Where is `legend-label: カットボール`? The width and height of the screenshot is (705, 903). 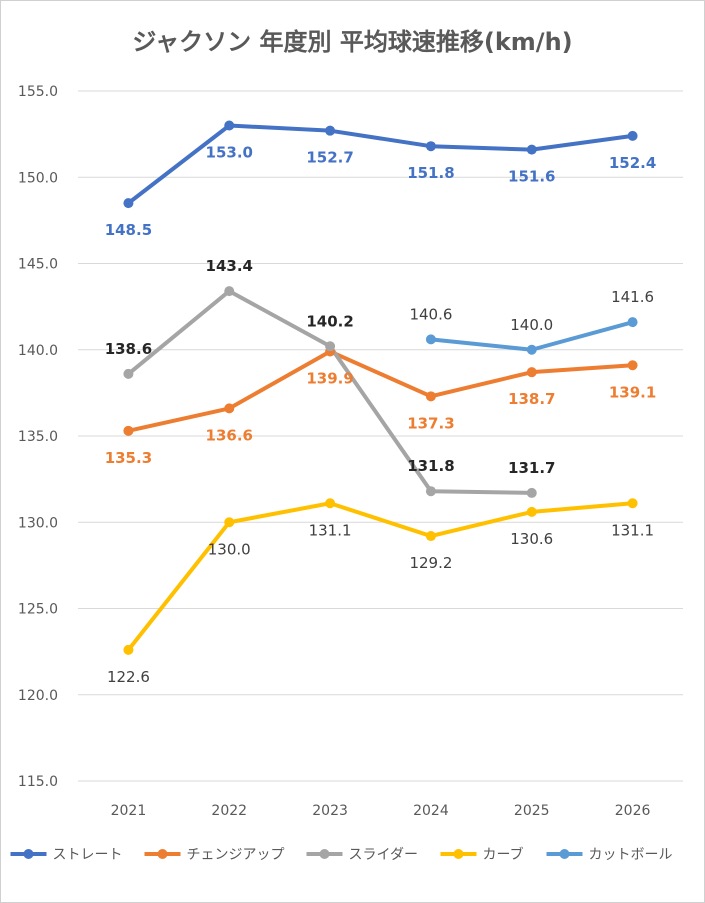 legend-label: カットボール is located at coordinates (631, 855).